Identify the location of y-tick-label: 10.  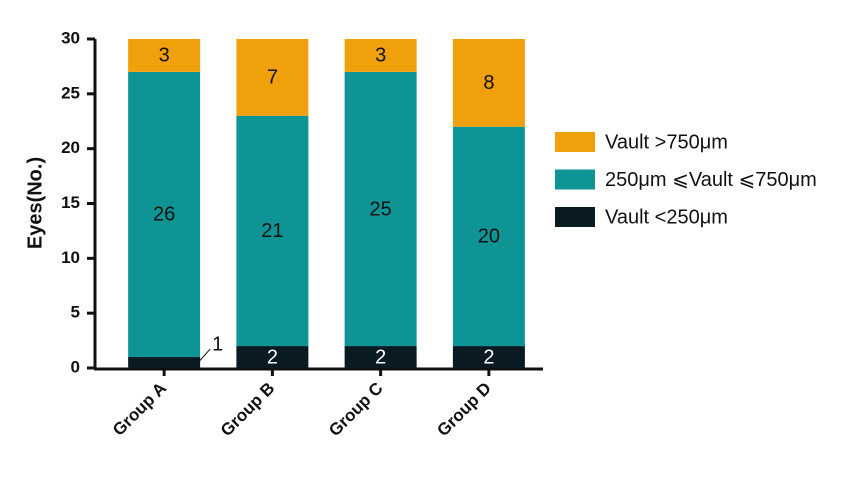
(70, 257).